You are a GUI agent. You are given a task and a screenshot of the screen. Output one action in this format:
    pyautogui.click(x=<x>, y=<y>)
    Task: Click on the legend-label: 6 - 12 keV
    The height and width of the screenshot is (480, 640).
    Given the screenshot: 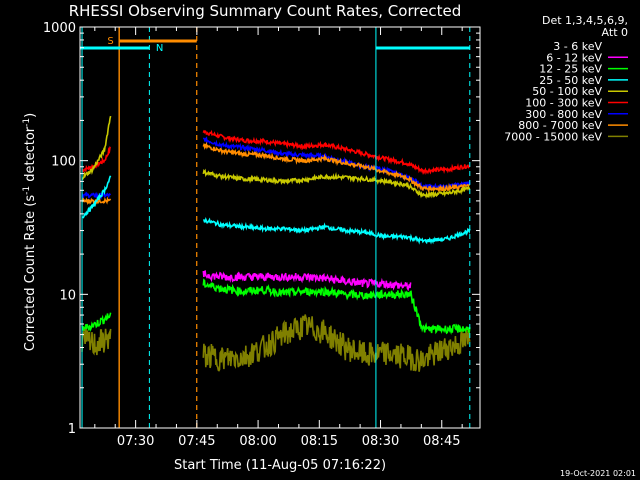 What is the action you would take?
    pyautogui.click(x=574, y=57)
    